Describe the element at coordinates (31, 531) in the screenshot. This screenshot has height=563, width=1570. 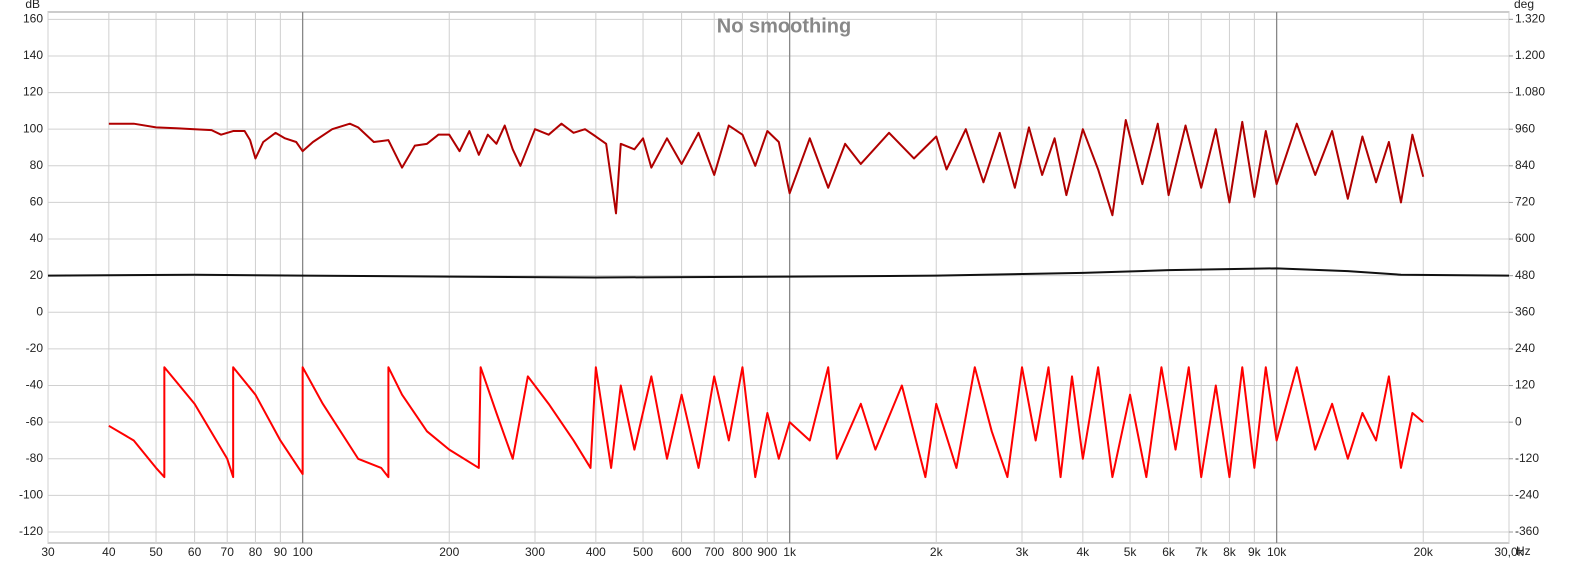
I see `y-tick-label: -120` at that location.